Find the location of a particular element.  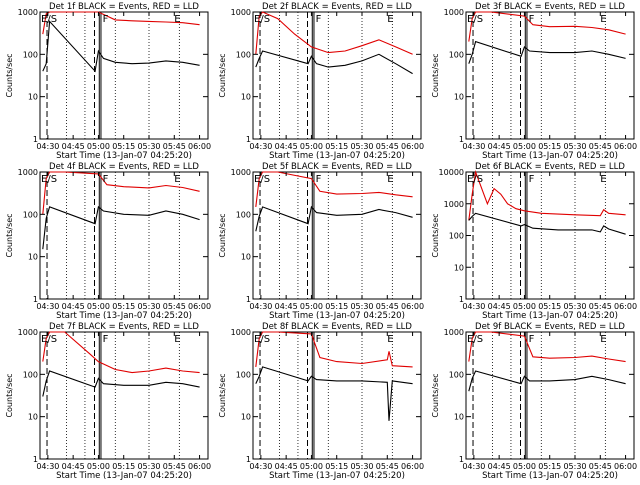

chart-title: Det 7f BLACK = Events, RED = LLD is located at coordinates (124, 327).